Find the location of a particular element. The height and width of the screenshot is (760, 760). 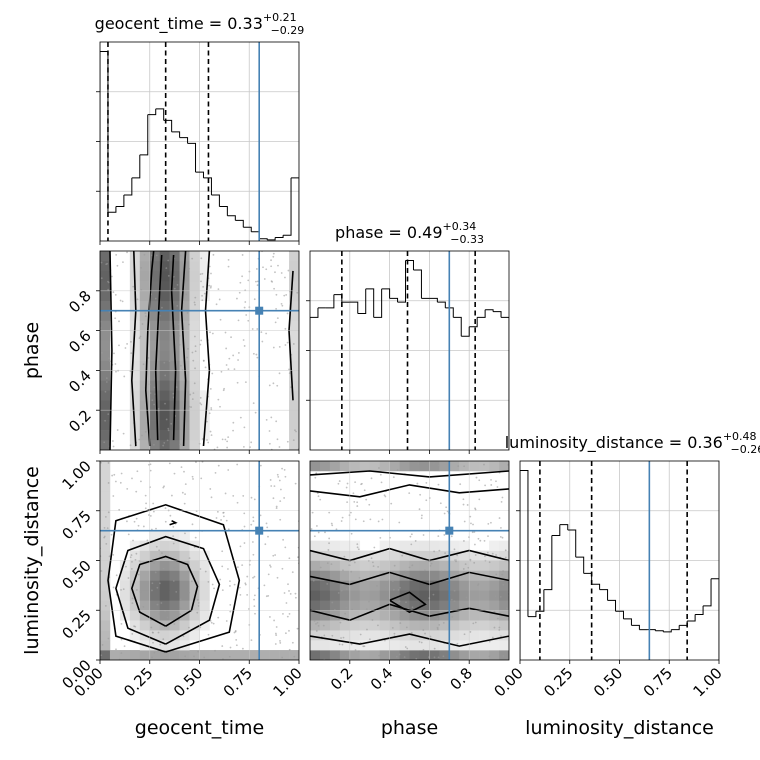

y-tick-label: 0.50 is located at coordinates (76, 575).